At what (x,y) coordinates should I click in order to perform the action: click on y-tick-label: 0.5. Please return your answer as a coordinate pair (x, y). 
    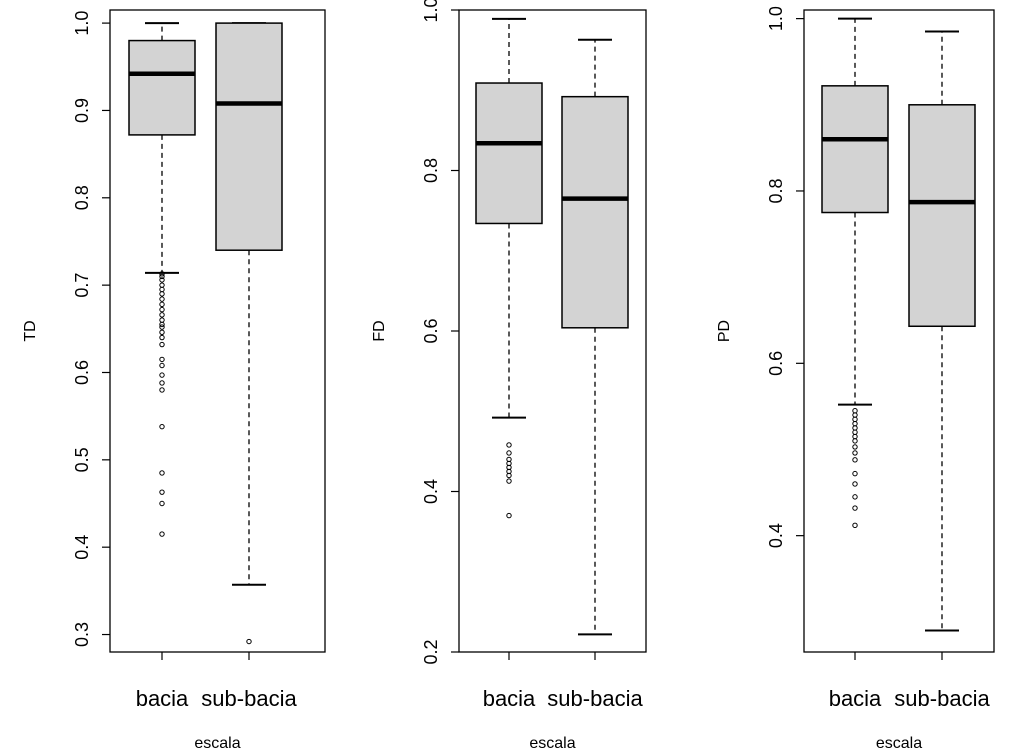
    Looking at the image, I should click on (82, 459).